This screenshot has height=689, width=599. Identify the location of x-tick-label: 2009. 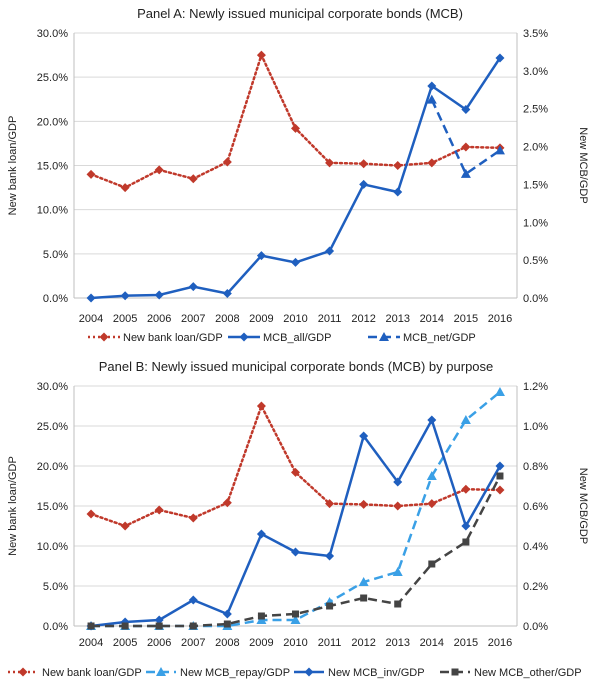
(261, 319).